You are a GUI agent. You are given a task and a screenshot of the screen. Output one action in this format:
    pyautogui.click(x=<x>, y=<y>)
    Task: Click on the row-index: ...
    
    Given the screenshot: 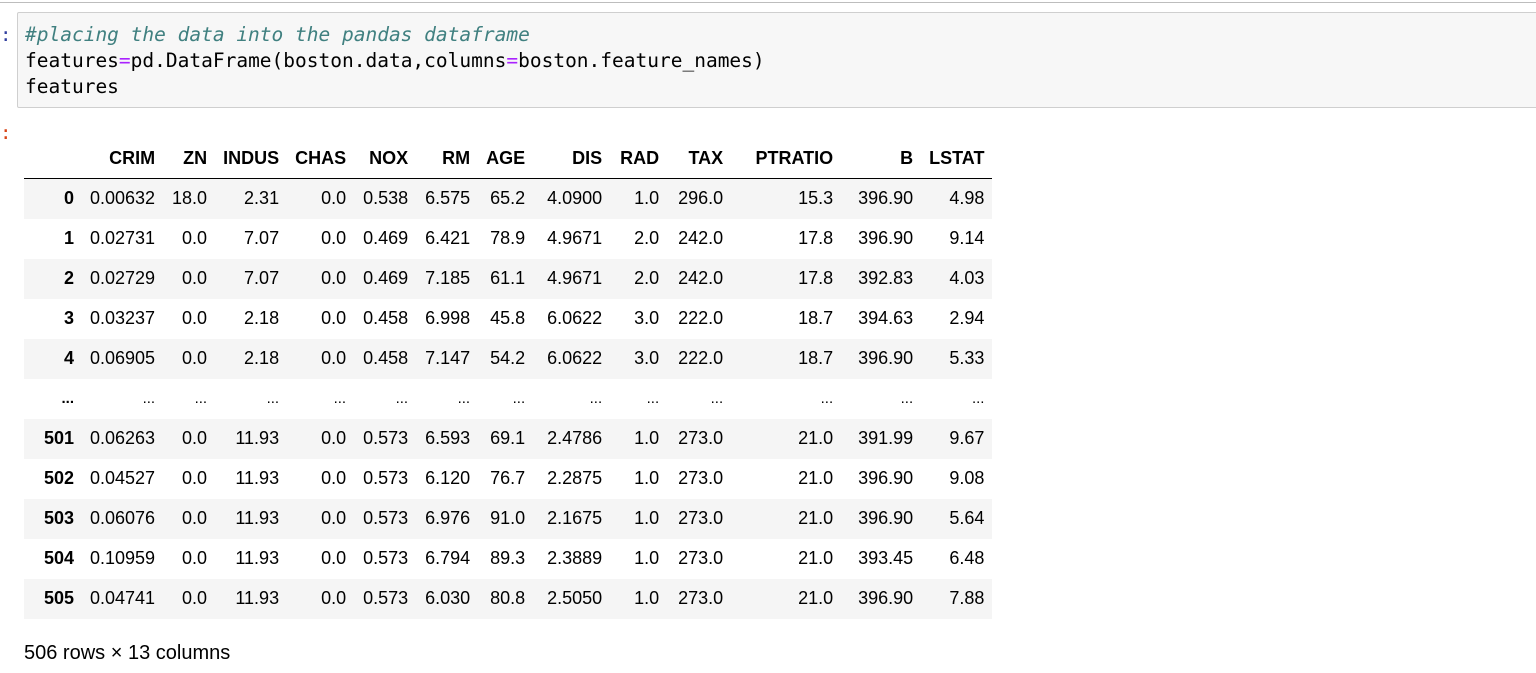 What is the action you would take?
    pyautogui.click(x=67, y=398)
    